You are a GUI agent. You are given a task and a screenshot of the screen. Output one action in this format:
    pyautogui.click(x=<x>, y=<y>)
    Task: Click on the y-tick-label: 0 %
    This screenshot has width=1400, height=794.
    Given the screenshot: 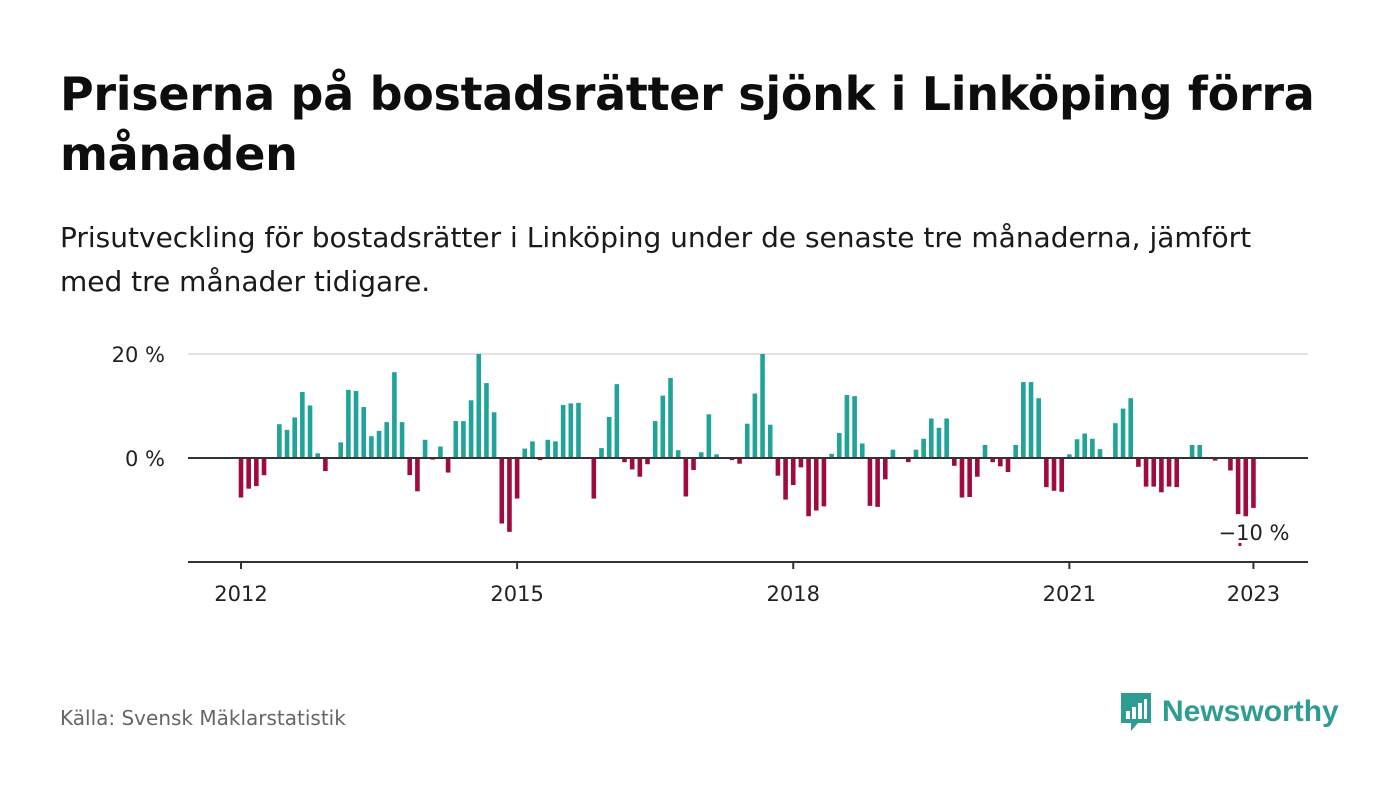 What is the action you would take?
    pyautogui.click(x=145, y=459)
    